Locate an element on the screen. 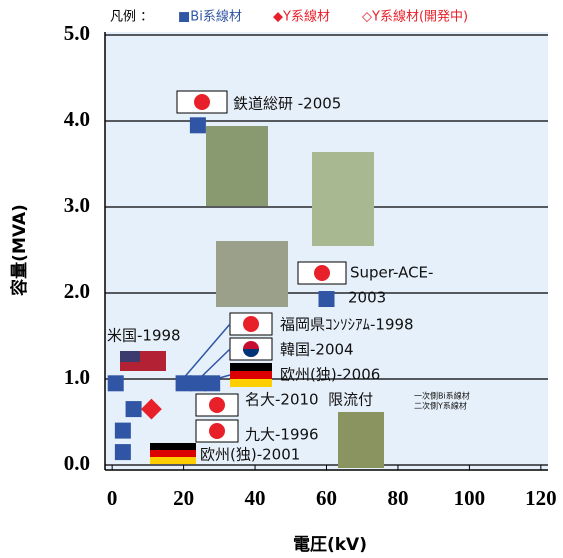 Image resolution: width=563 pixels, height=558 pixels. annotation: 米国-1998 is located at coordinates (144, 336).